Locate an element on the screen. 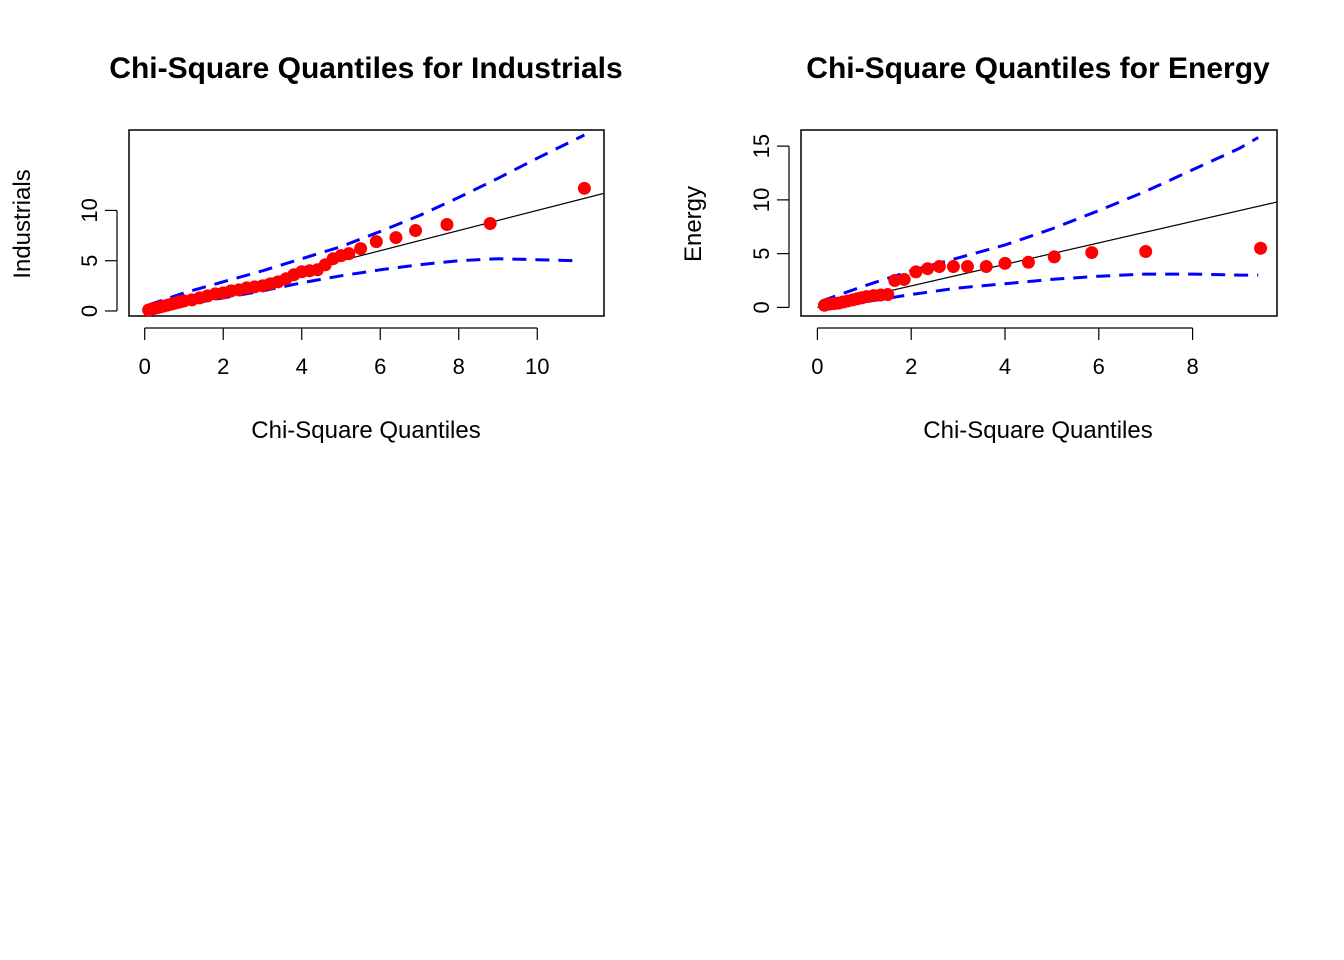  x-axis: 0 2 4 6 8 10 is located at coordinates (344, 353).